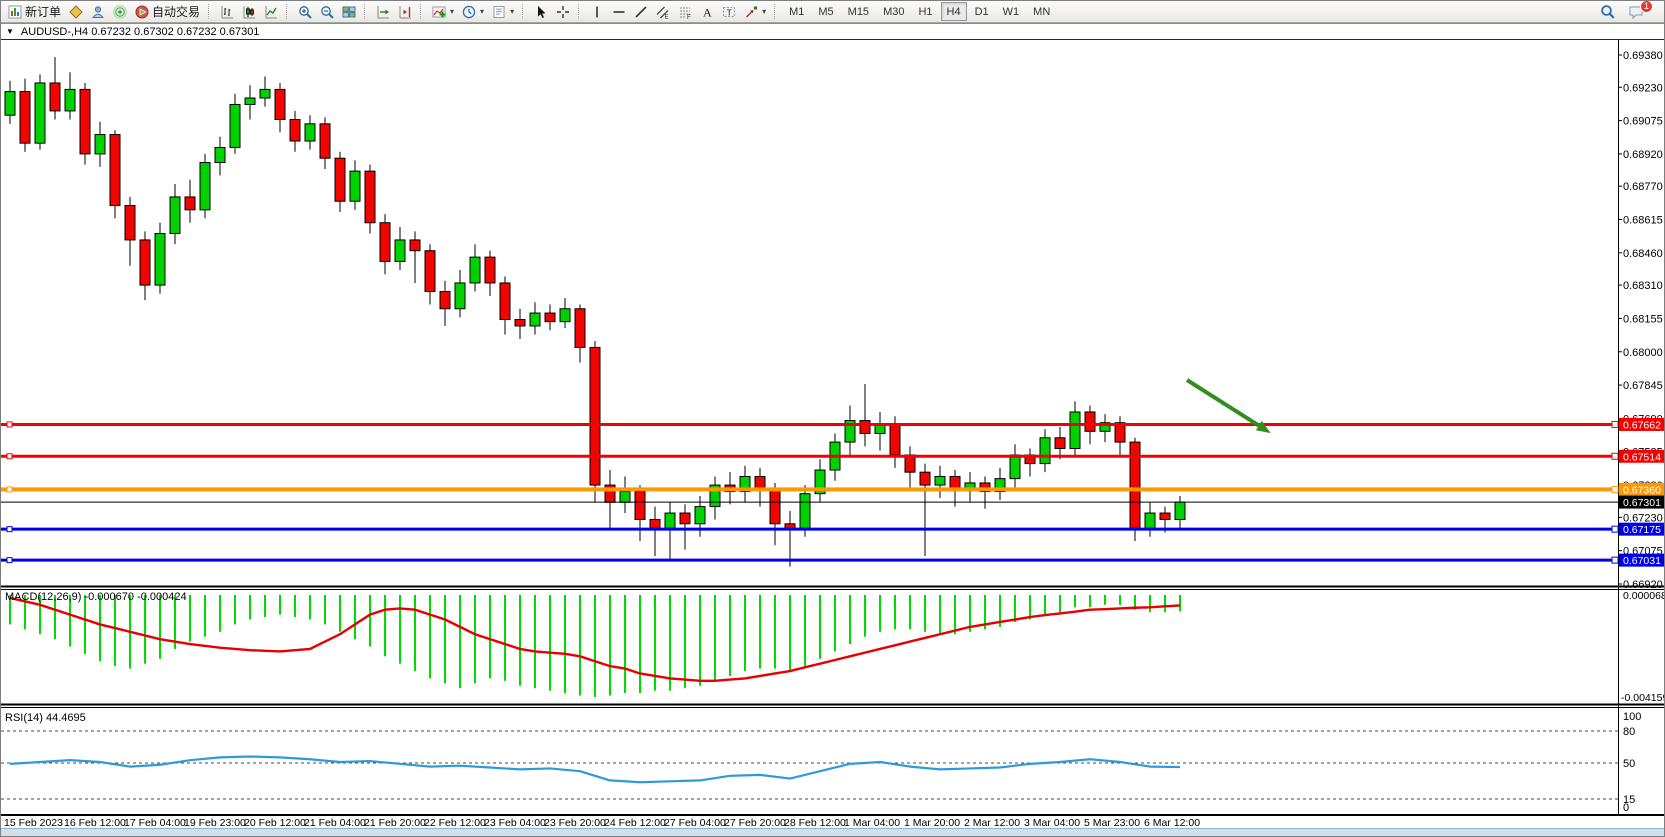 Image resolution: width=1665 pixels, height=837 pixels. I want to click on equidistant-channel-button: E, so click(663, 11).